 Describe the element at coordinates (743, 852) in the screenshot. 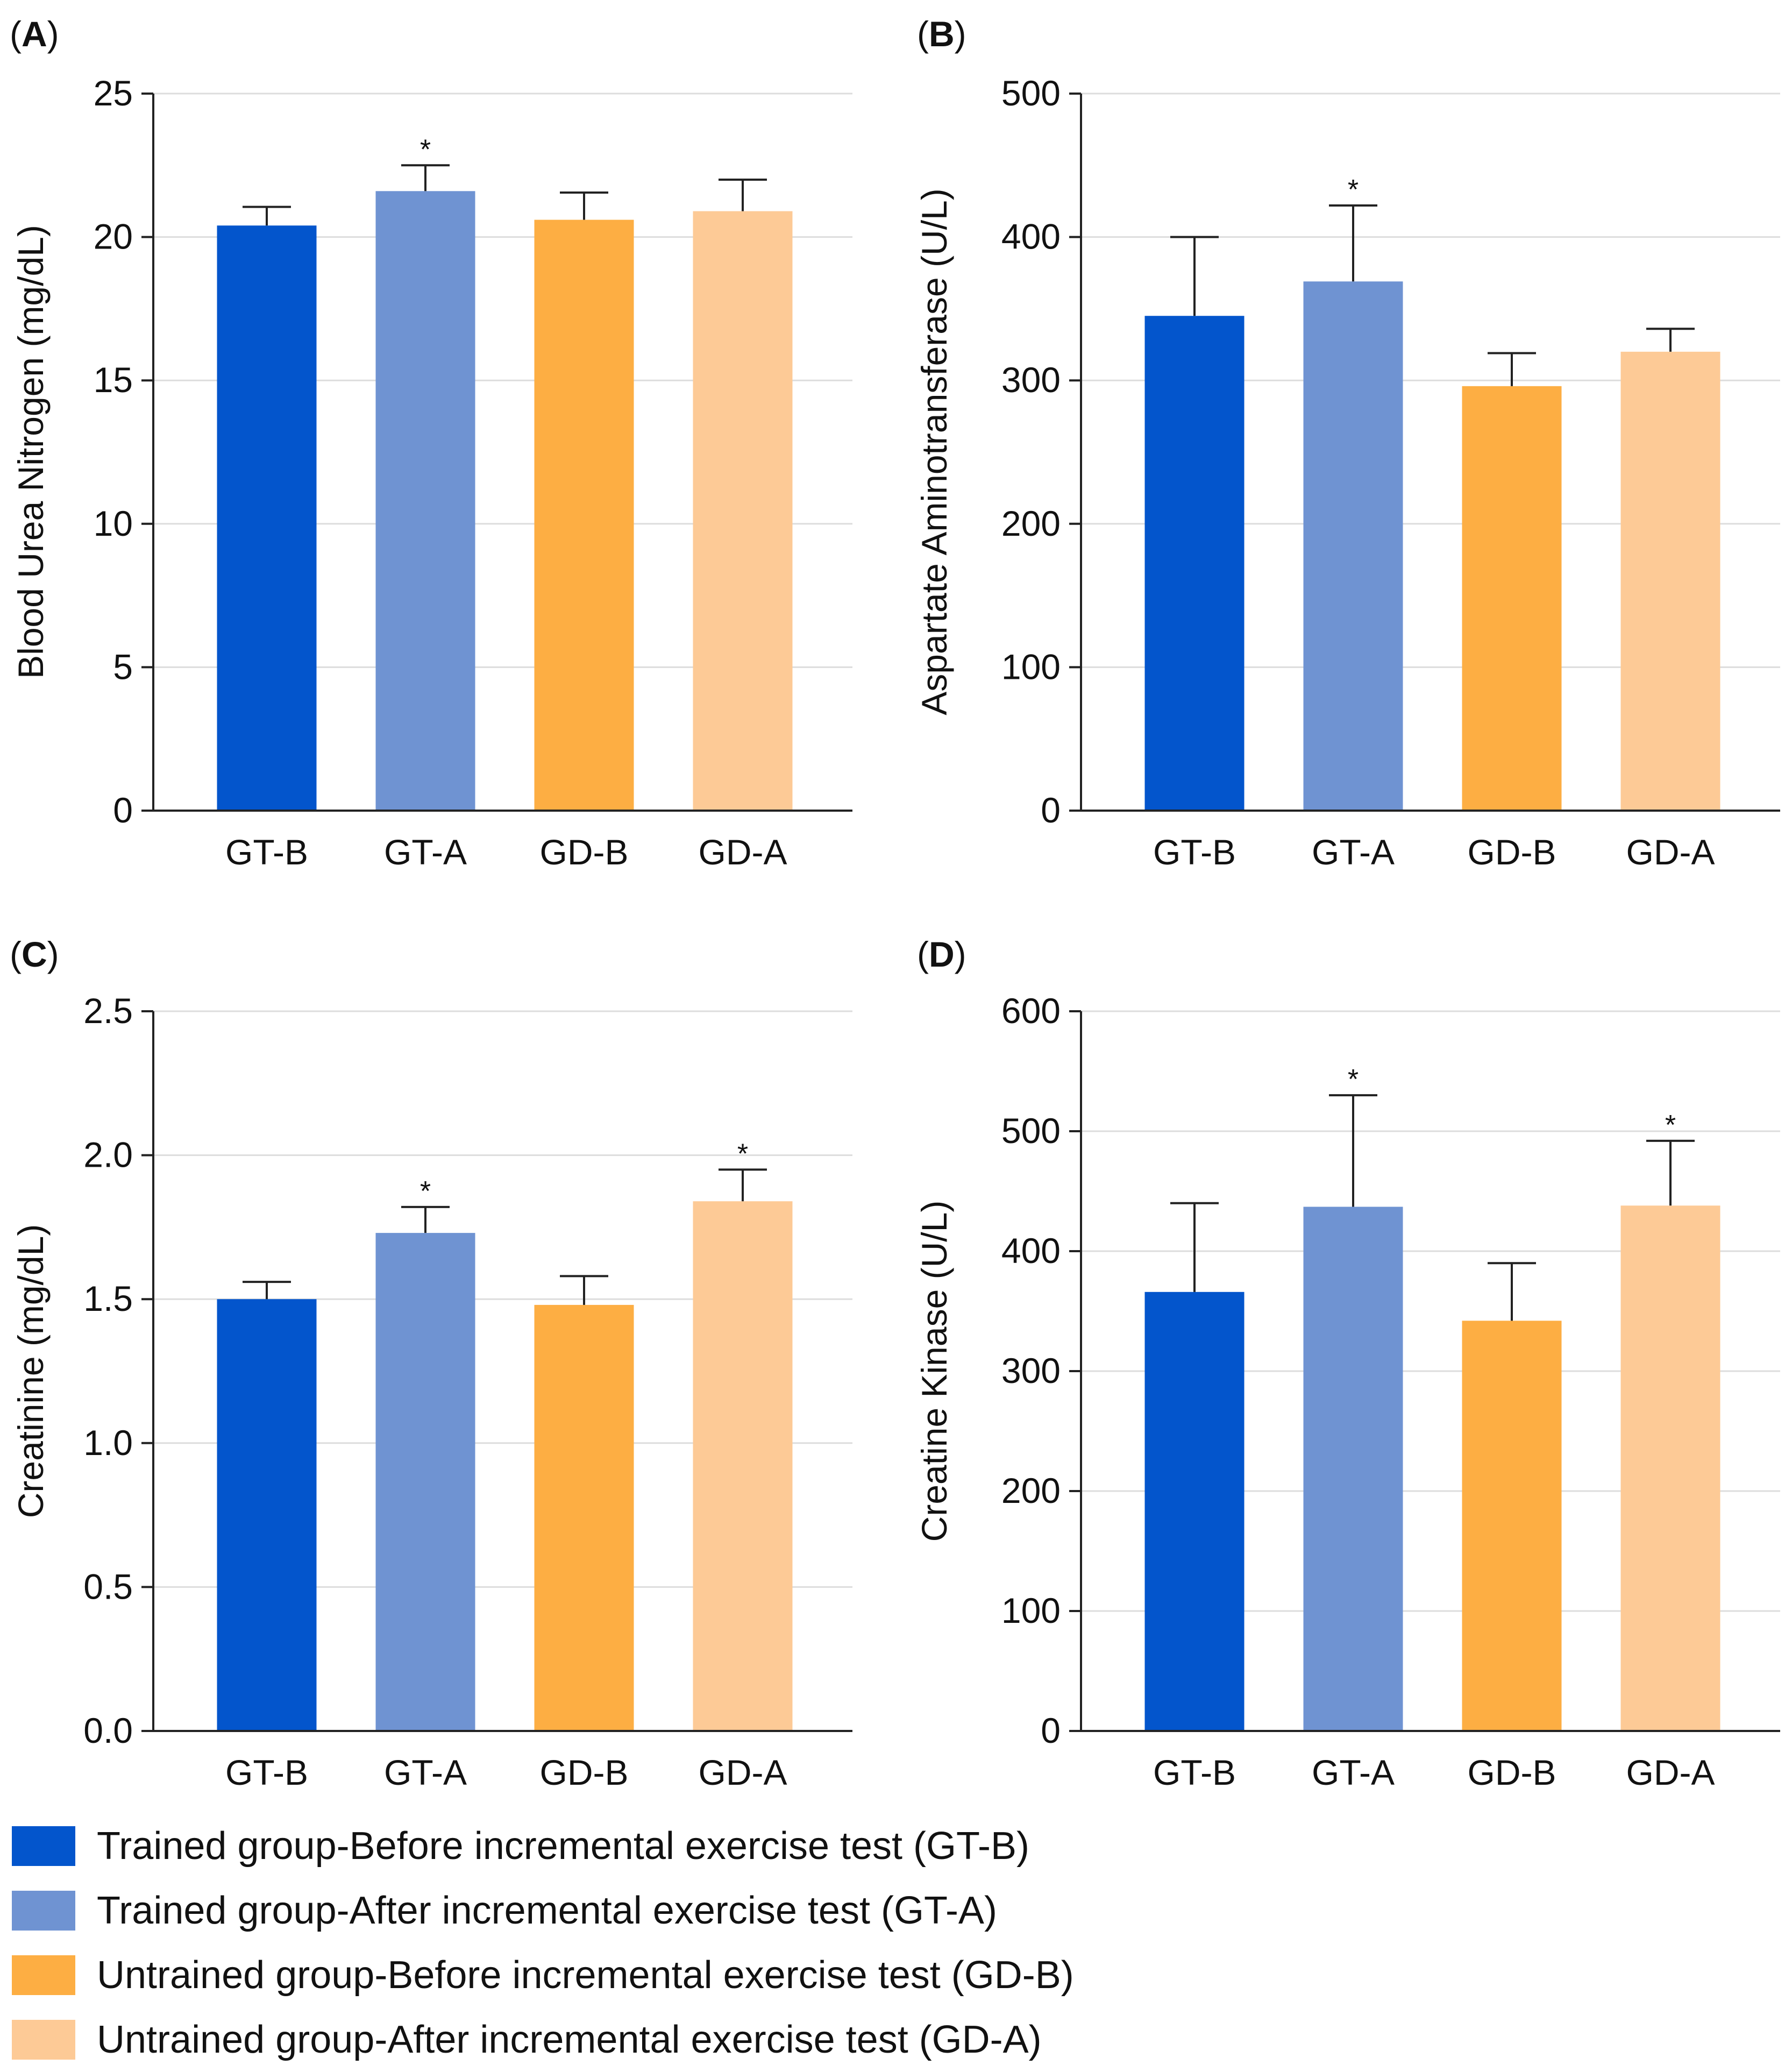

I see `panel-a-x-label-gd-a: GD-A` at that location.